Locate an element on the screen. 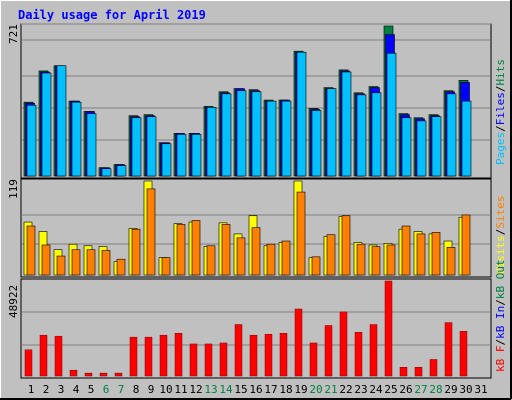 This screenshot has height=400, width=512. legend-item-1-0: Visits is located at coordinates (500, 255).